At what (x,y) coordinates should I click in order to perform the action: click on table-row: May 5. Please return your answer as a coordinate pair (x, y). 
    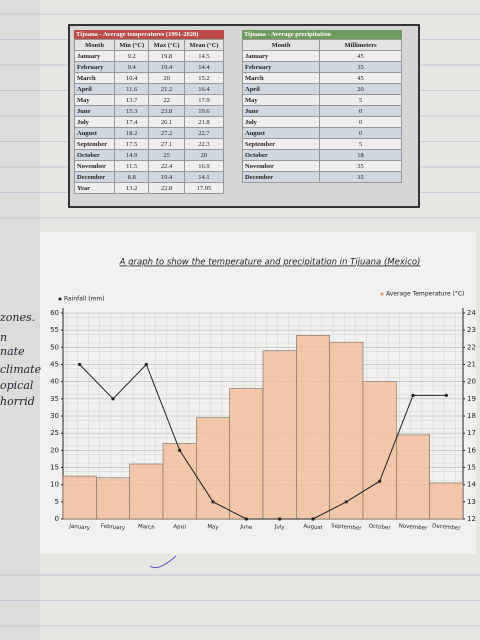
    Looking at the image, I should click on (321, 100).